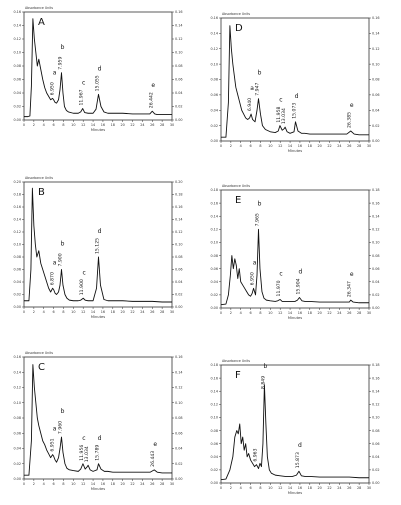 The width and height of the screenshot is (401, 505). I want to click on x-tick-label: 26, so click(152, 484).